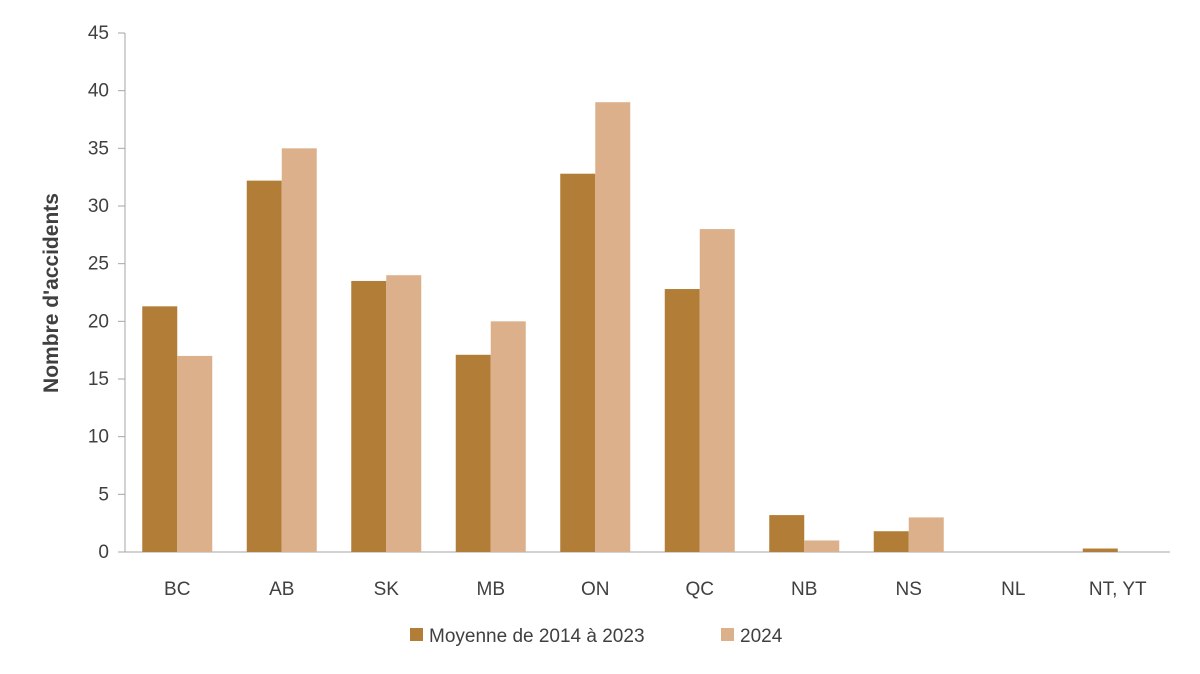 The height and width of the screenshot is (674, 1200). What do you see at coordinates (103, 494) in the screenshot?
I see `y-tick-label: 5` at bounding box center [103, 494].